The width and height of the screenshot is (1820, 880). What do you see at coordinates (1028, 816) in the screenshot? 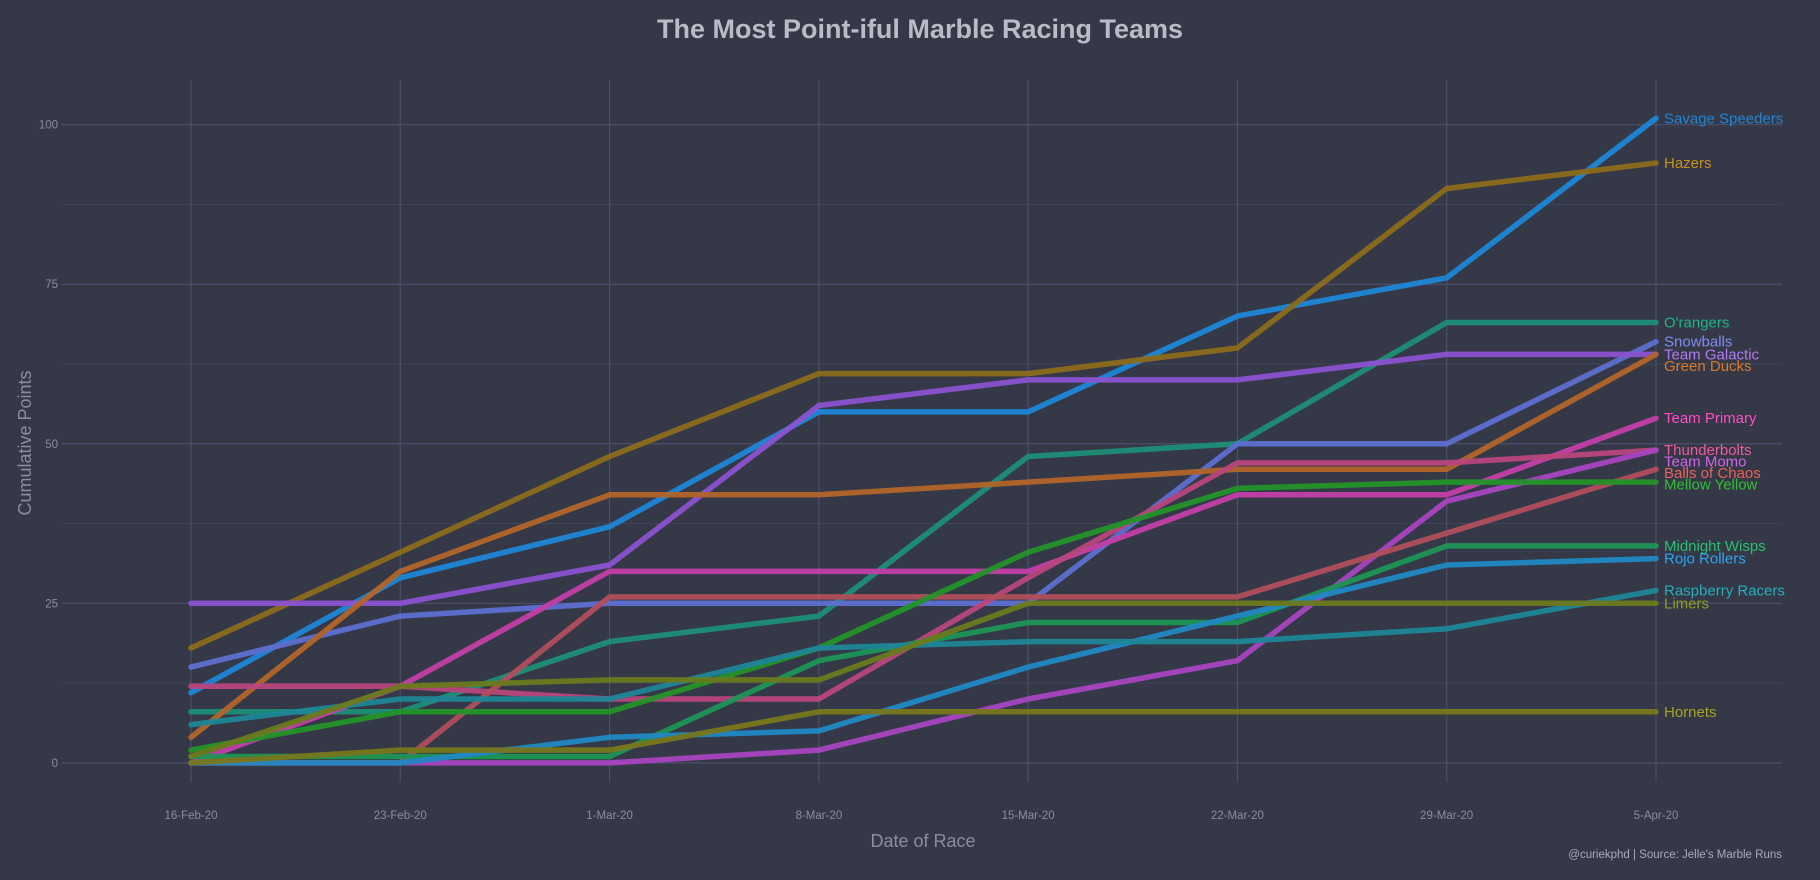
I see `x-tick-label: 15-Mar-20` at bounding box center [1028, 816].